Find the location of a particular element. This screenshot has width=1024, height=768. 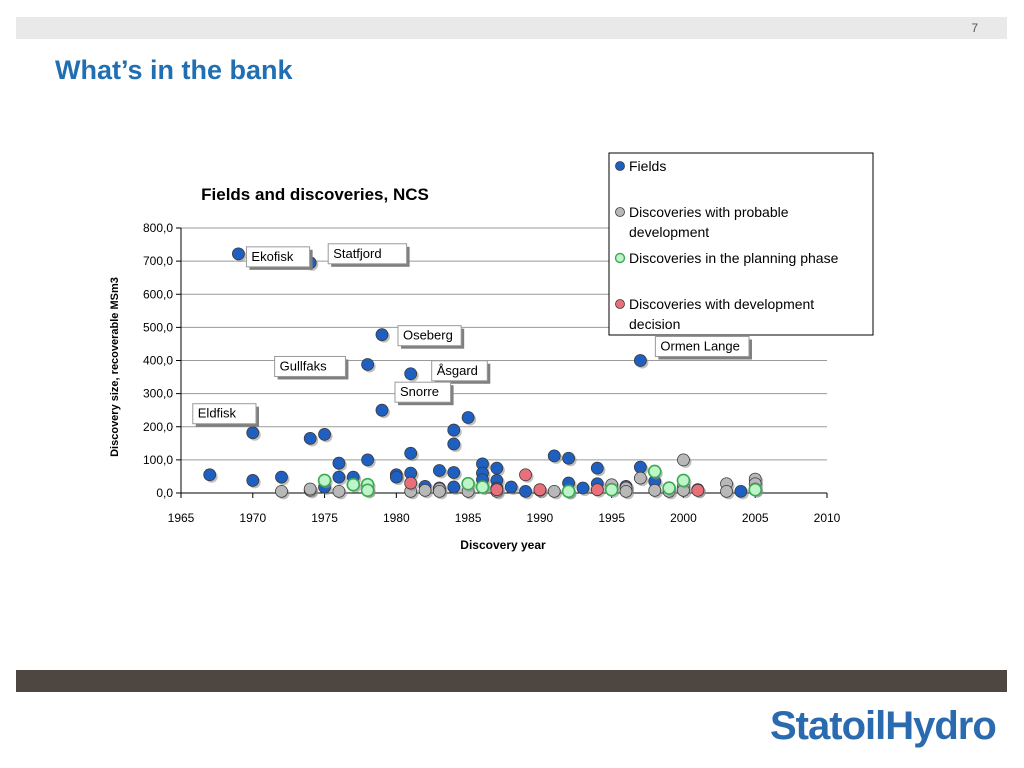

y-tick-label: 300,0 is located at coordinates (158, 394).